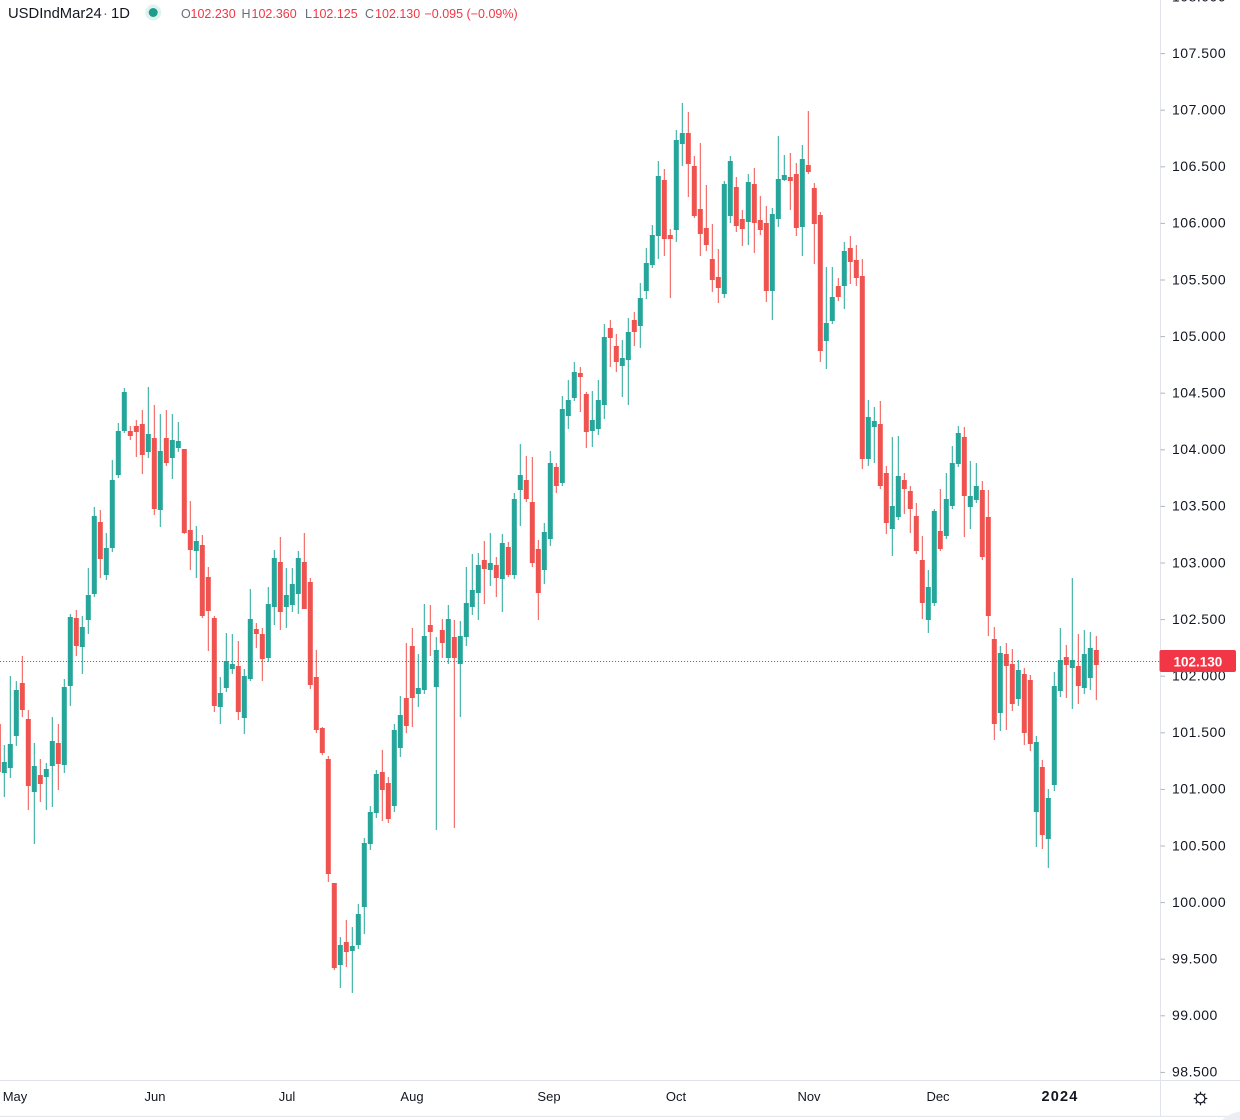  I want to click on svg-text: May, so click(15, 1096).